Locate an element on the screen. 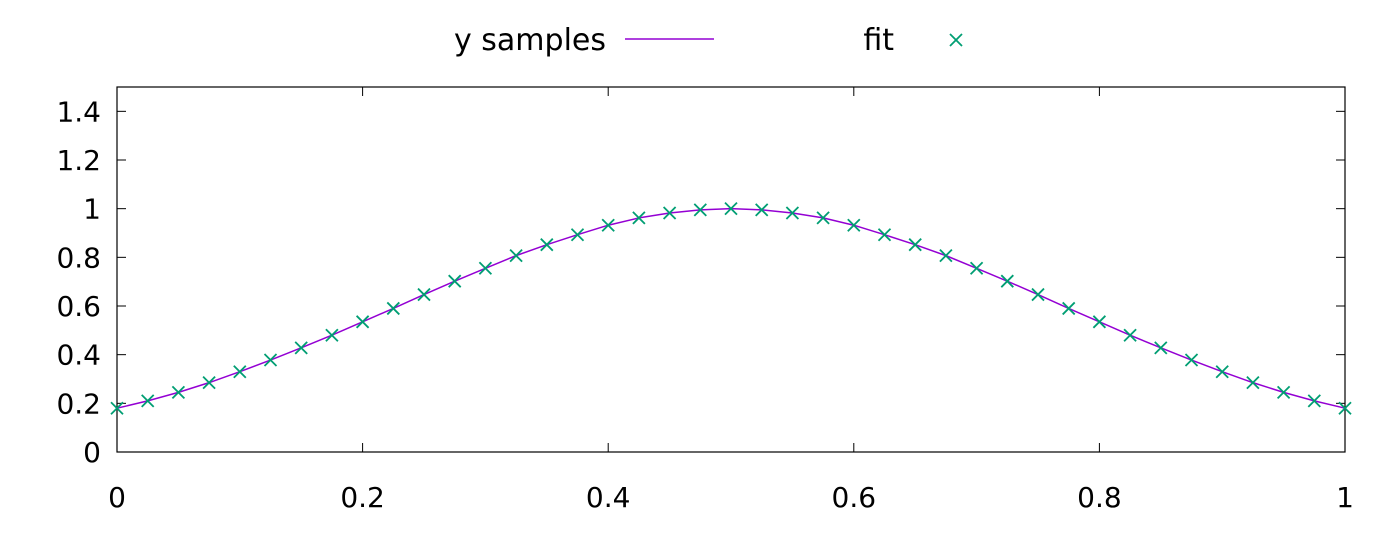 This screenshot has height=540, width=1400. x-tick-label: 0 is located at coordinates (117, 497).